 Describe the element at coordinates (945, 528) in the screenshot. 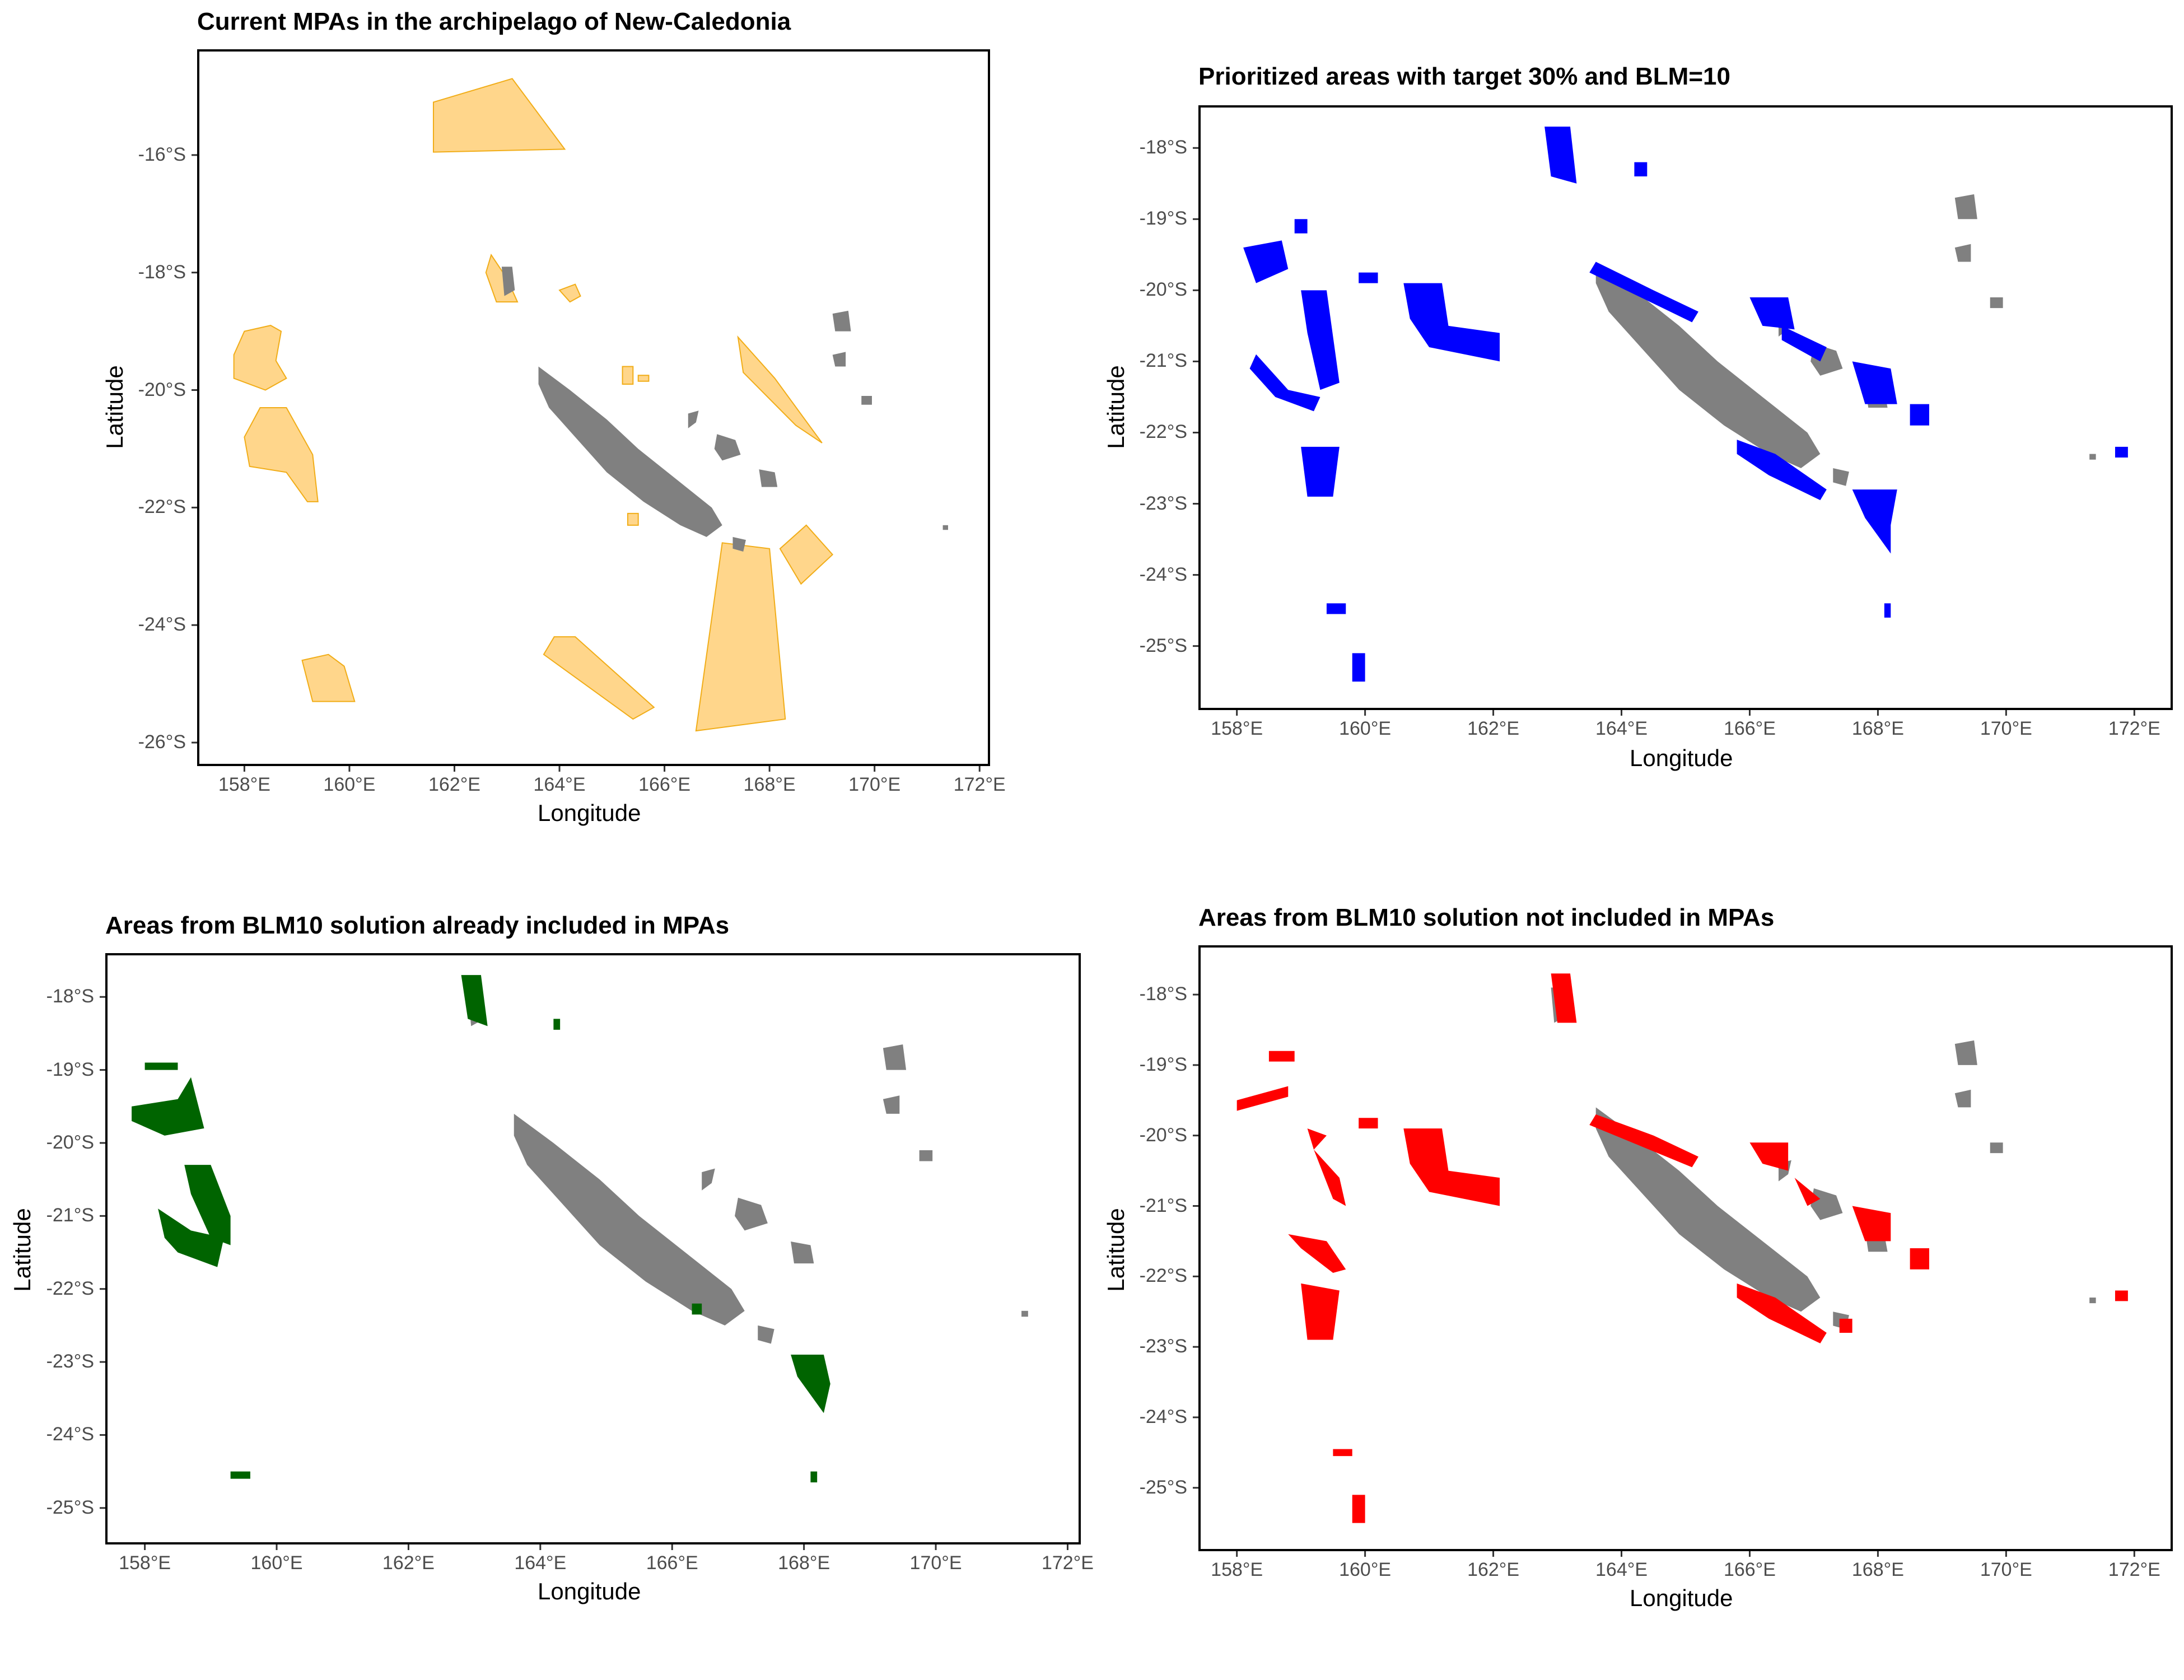

I see `matthew-island` at that location.